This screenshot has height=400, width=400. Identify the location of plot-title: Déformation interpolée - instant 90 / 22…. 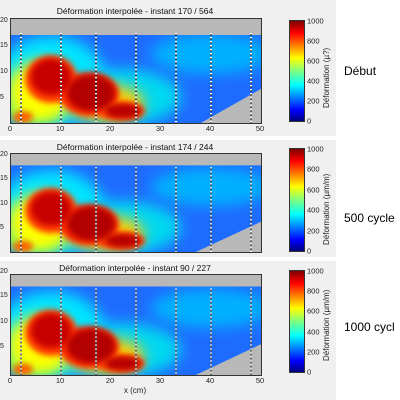
(135, 268).